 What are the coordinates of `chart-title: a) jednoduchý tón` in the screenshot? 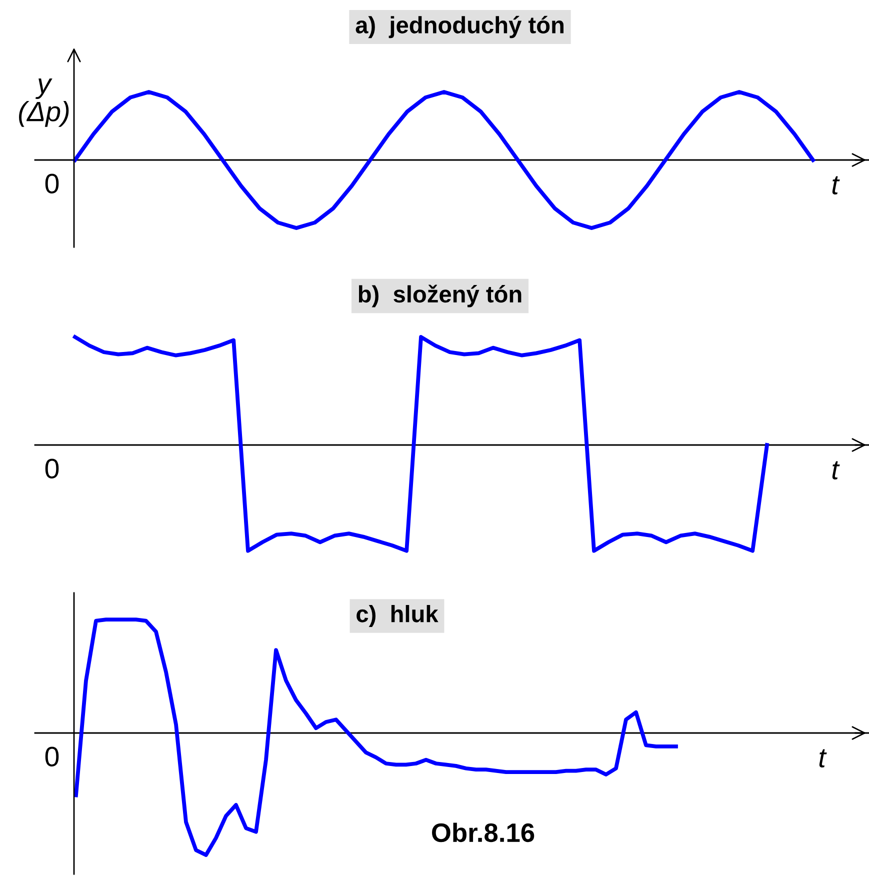 It's located at (460, 27).